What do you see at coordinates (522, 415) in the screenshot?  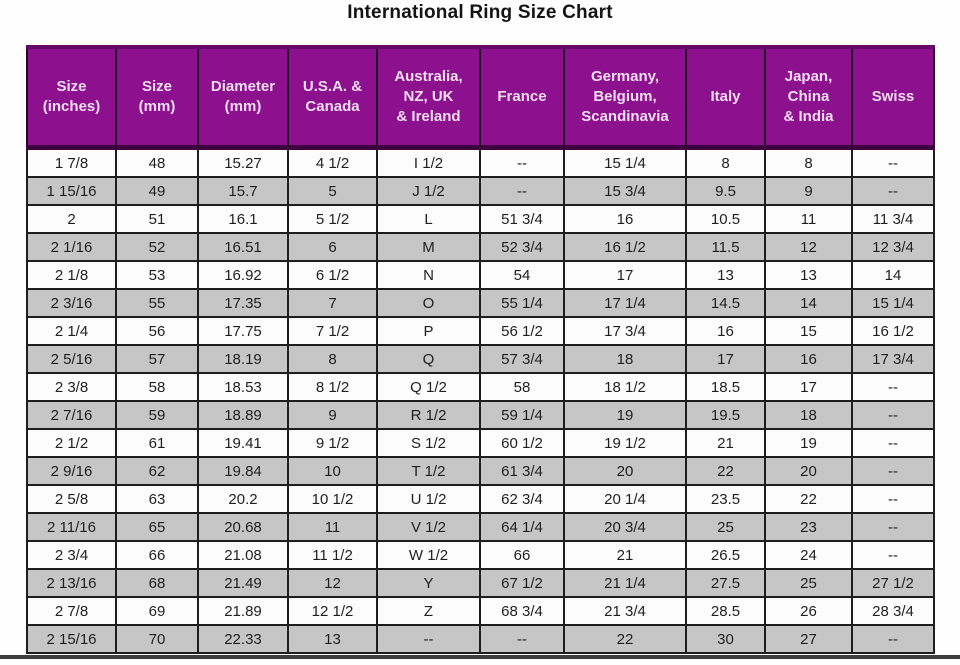 I see `table-cell: 59 1/4` at bounding box center [522, 415].